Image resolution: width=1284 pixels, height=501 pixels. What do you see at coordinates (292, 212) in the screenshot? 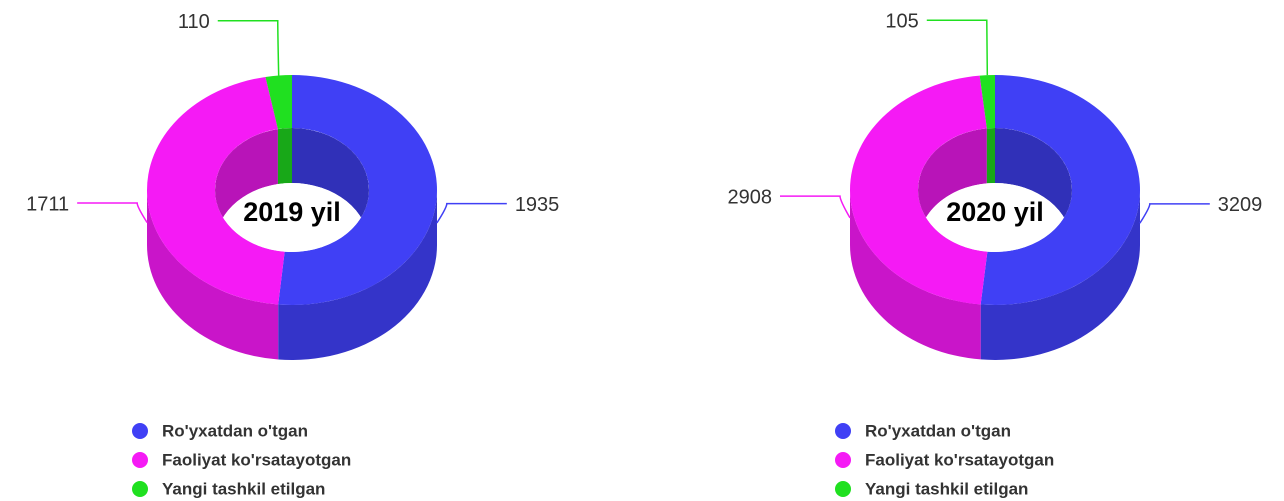
I see `center-title: 2019 yil` at bounding box center [292, 212].